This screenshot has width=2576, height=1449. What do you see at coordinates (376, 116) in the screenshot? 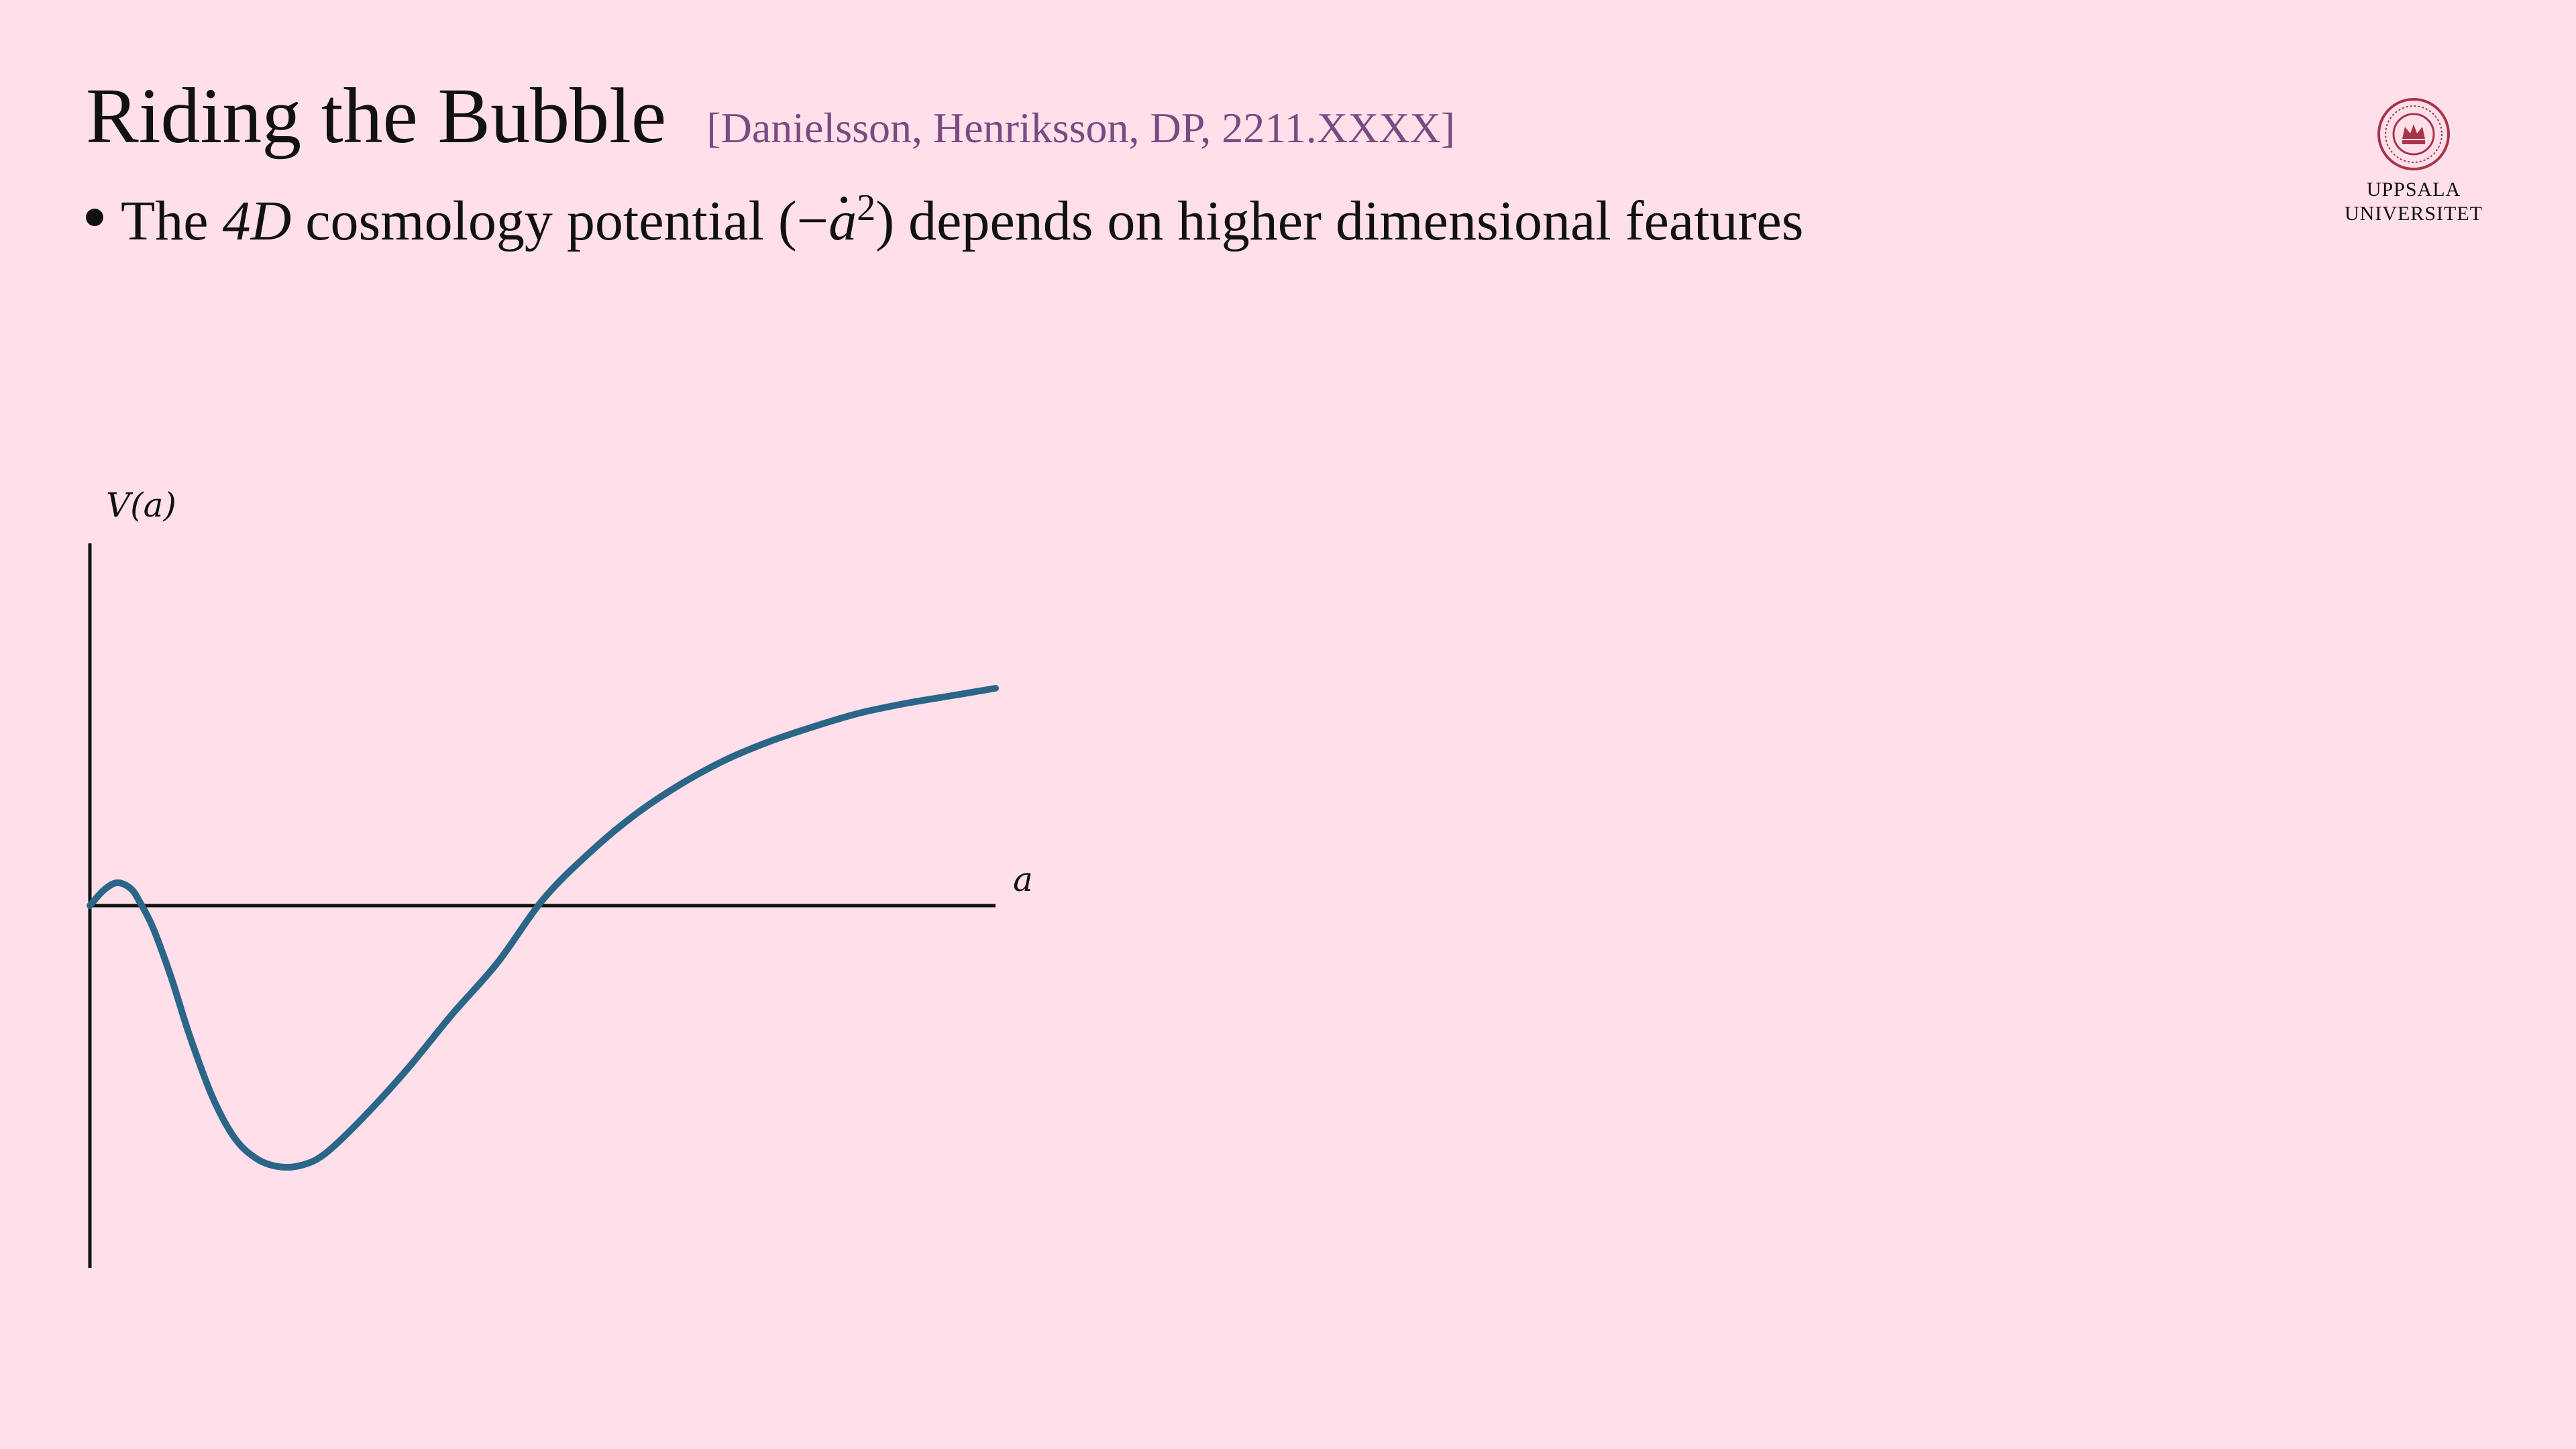
I see `slide-title: Riding the Bubble` at bounding box center [376, 116].